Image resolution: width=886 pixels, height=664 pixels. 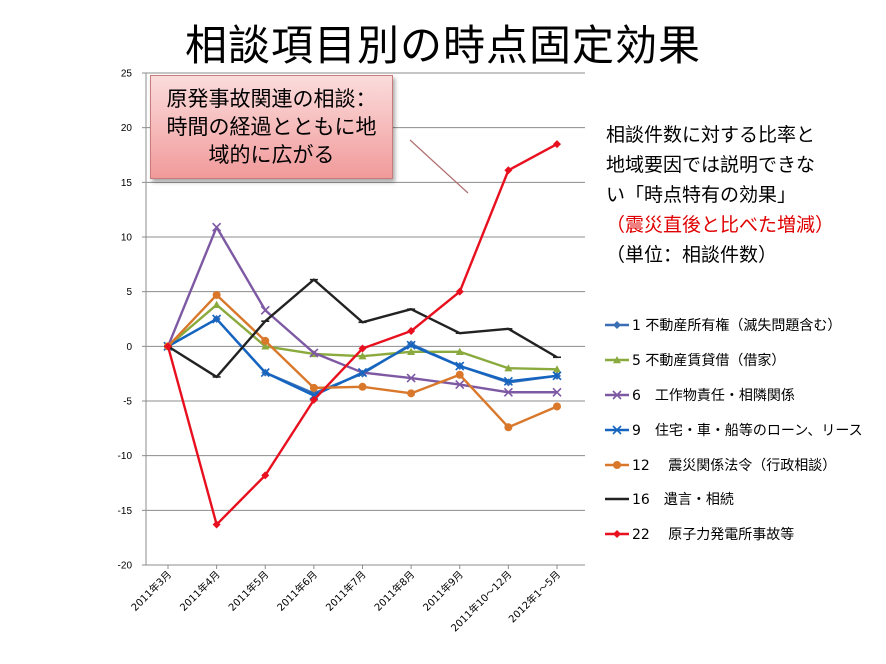 I want to click on chart-title: 相談項目別の時点固定効果, so click(x=442, y=45).